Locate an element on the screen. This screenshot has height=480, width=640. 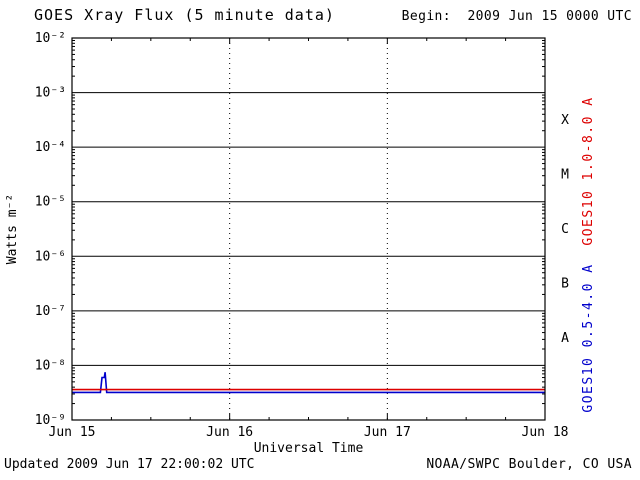
source-attribution: NOAA/SWPC Boulder, CO USA is located at coordinates (529, 464).